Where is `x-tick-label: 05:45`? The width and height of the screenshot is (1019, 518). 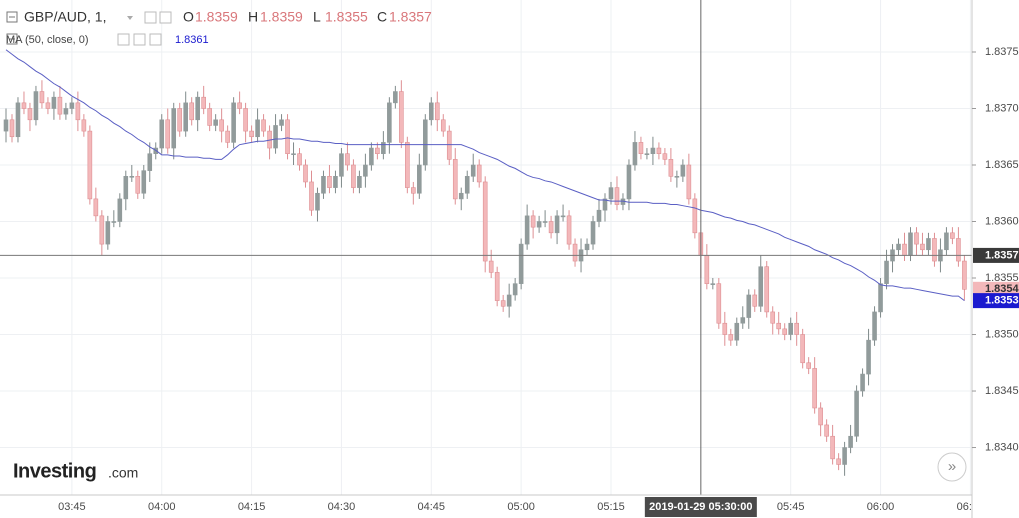 x-tick-label: 05:45 is located at coordinates (791, 507).